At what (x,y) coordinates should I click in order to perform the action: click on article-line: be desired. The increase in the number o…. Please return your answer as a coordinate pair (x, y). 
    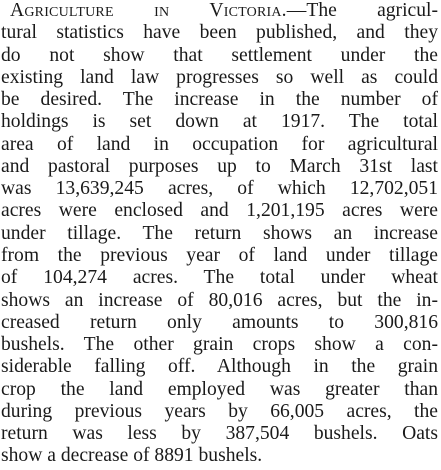
    Looking at the image, I should click on (219, 100).